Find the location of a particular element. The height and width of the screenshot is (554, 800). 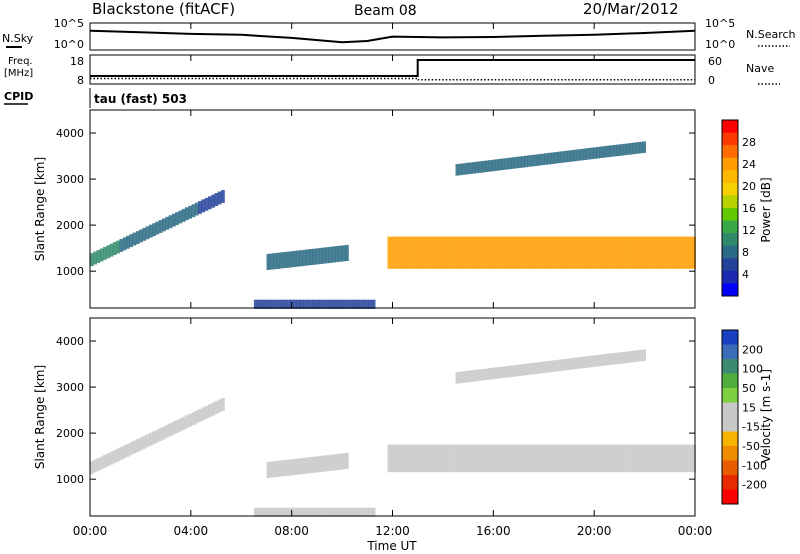

x-tick-label: 00:00 is located at coordinates (695, 531).